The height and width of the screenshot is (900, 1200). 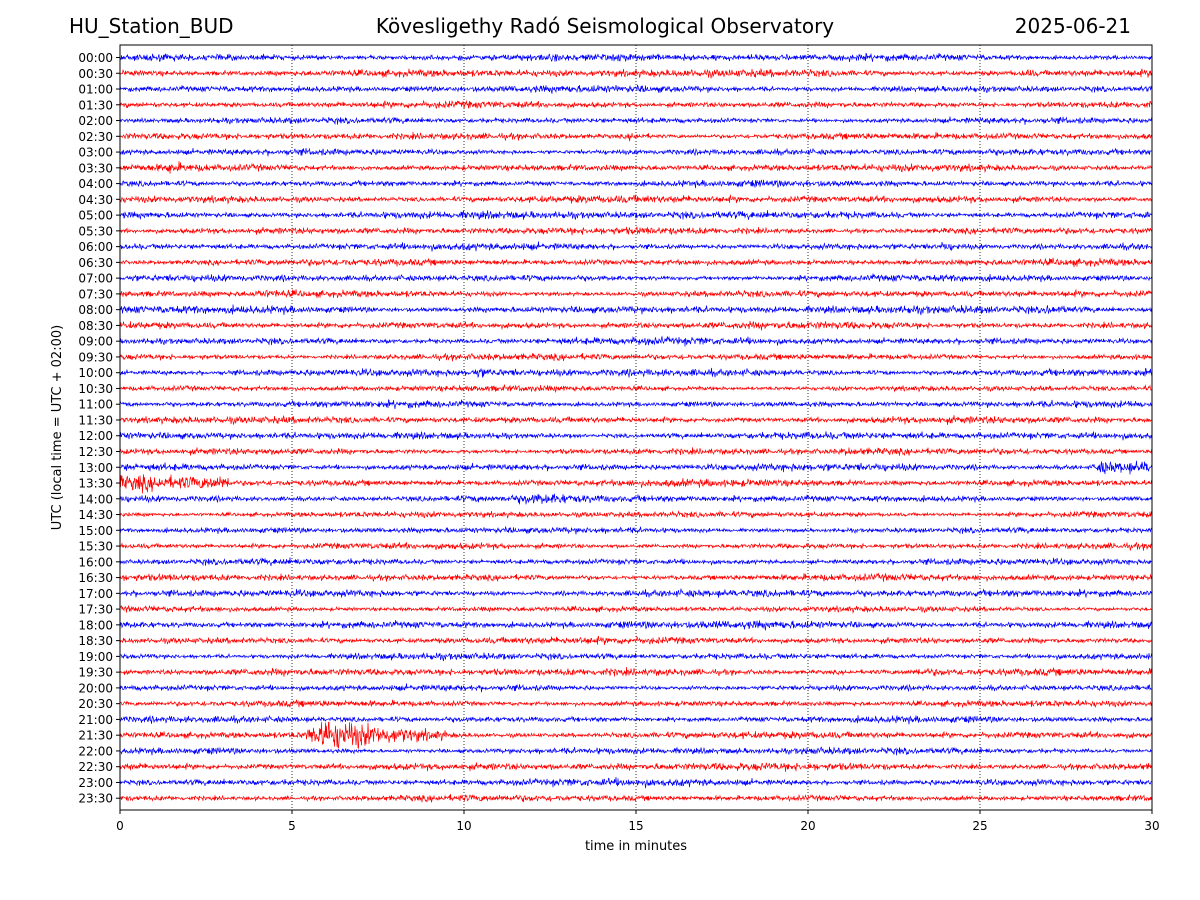 I want to click on y-tick-label: 18:00, so click(x=95, y=625).